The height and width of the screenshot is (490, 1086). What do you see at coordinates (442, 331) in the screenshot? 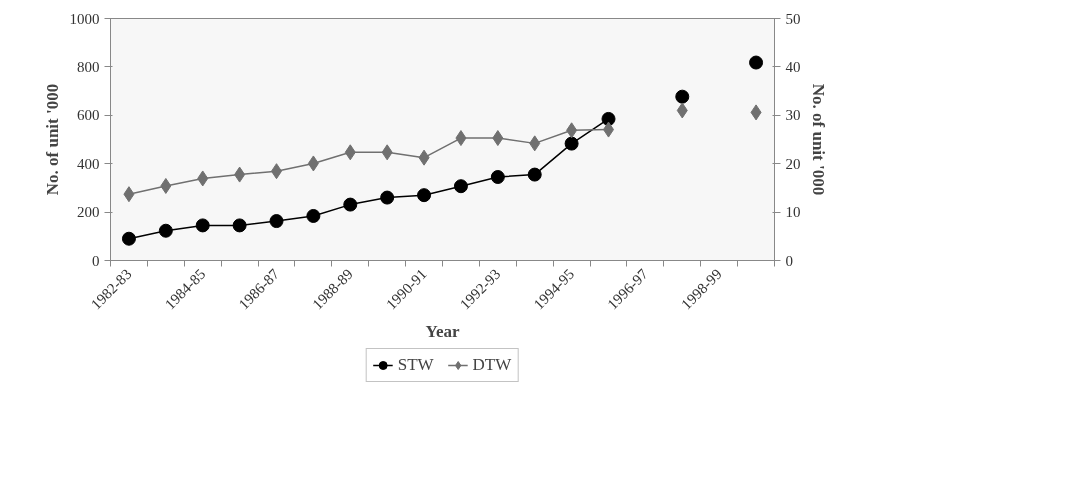
I see `x-axis-title: Year` at bounding box center [442, 331].